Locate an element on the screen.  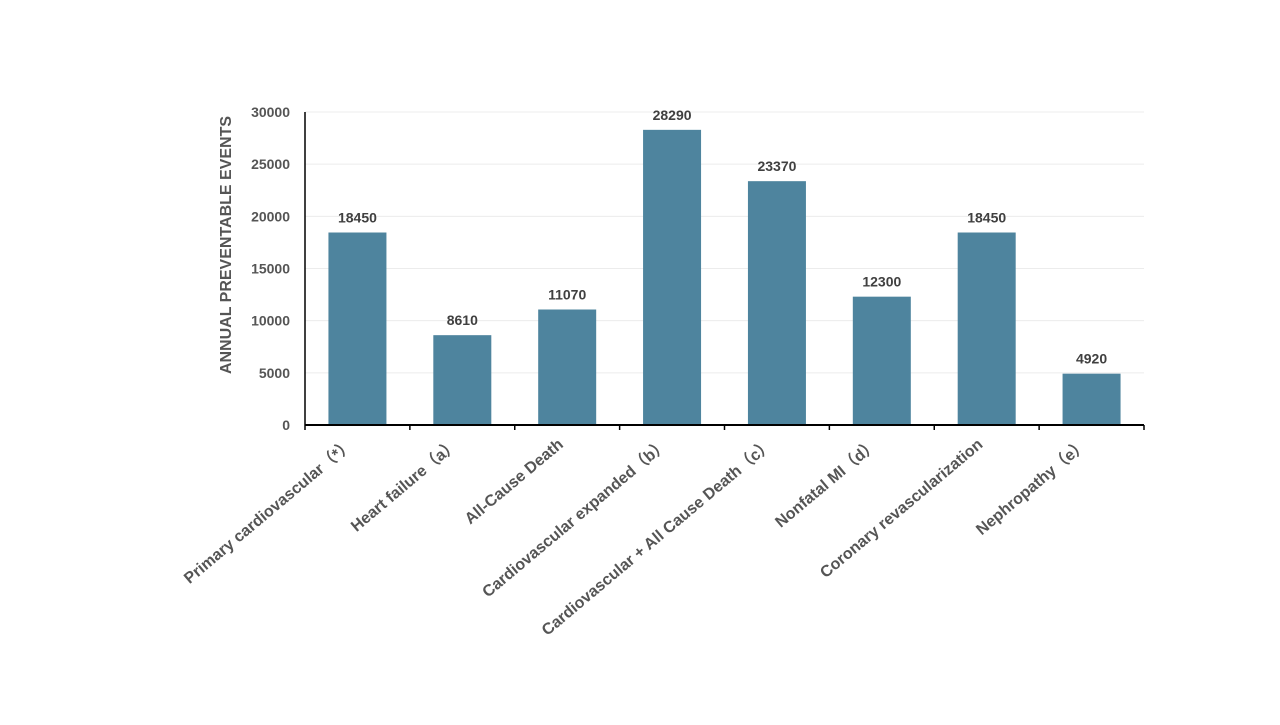
x-category-label: Cardiovascular + All Cause Death（c） is located at coordinates (657, 537).